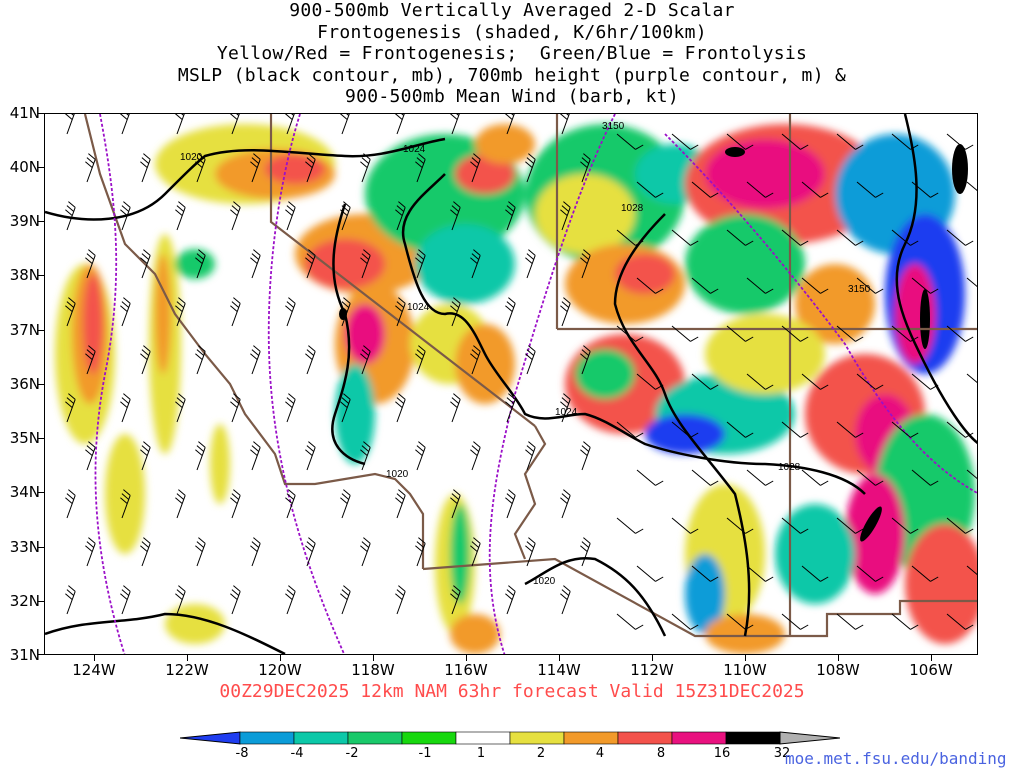  I want to click on lat-label-36n: 36N, so click(24, 384).